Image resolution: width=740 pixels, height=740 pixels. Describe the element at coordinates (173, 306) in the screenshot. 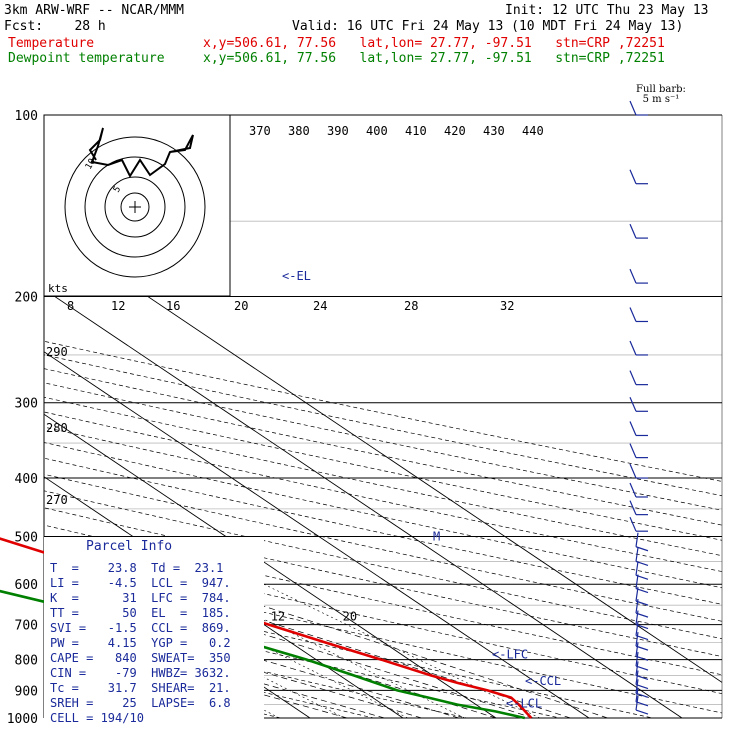

I see `hodograph-speed-label: 16` at that location.